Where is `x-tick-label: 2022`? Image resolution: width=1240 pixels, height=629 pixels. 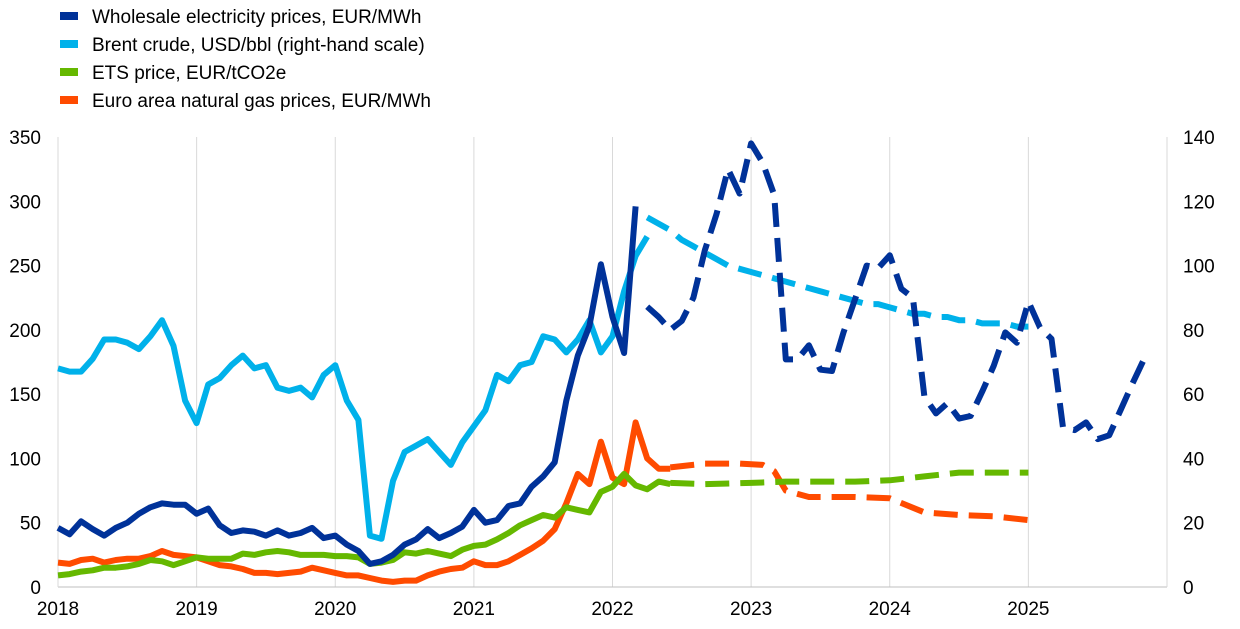
x-tick-label: 2022 is located at coordinates (612, 609).